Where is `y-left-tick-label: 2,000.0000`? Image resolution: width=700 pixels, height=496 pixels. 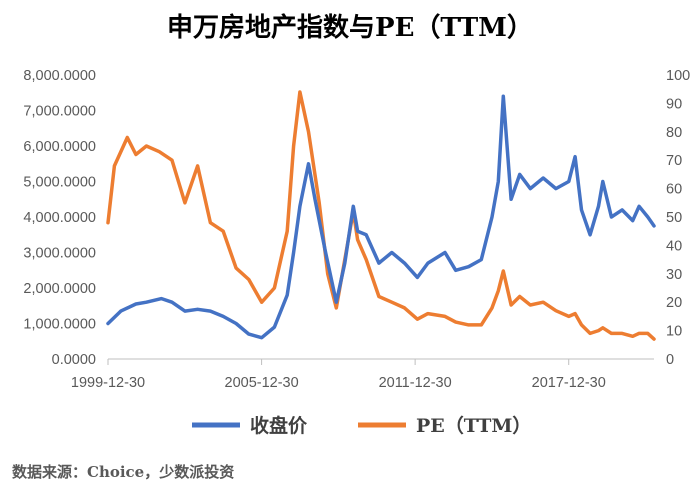
y-left-tick-label: 2,000.0000 is located at coordinates (59, 289).